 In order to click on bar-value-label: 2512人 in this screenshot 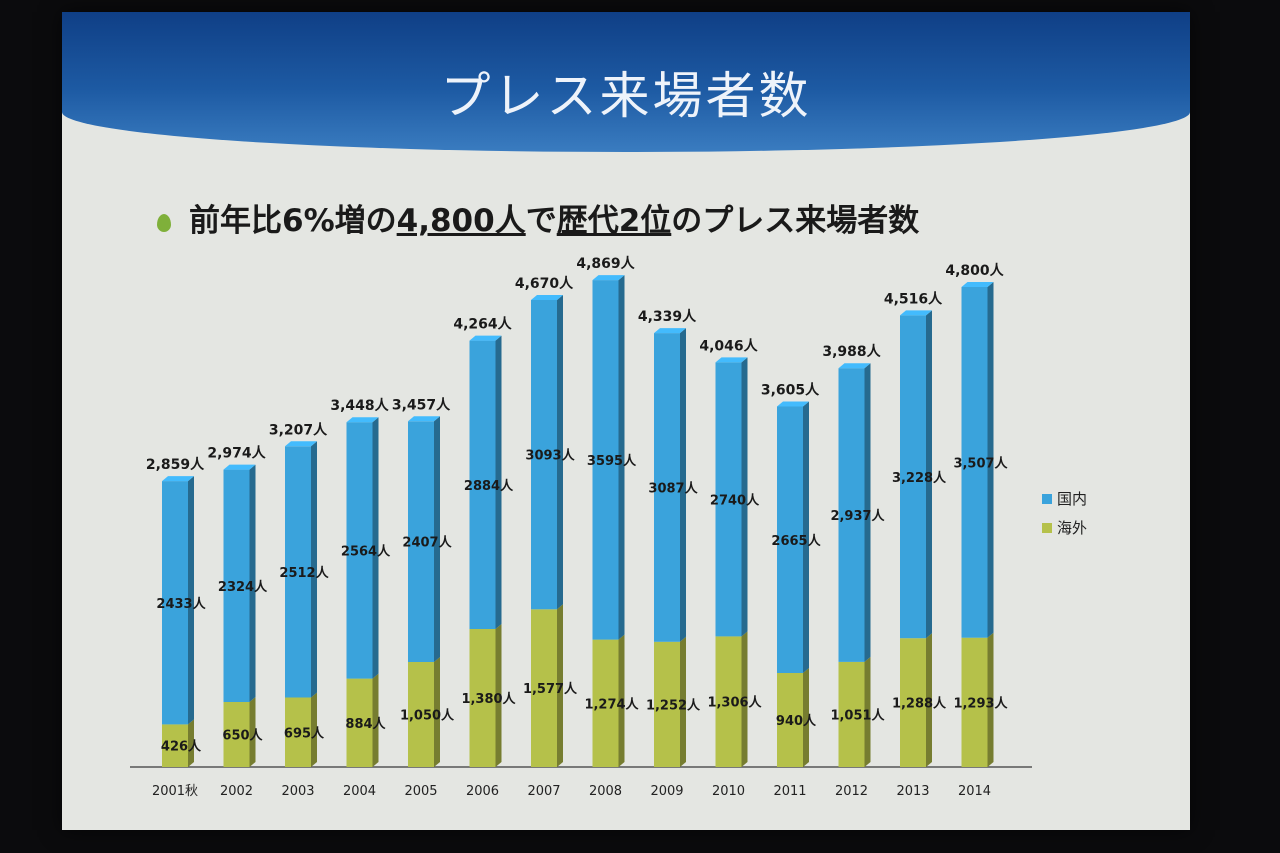, I will do `click(304, 573)`.